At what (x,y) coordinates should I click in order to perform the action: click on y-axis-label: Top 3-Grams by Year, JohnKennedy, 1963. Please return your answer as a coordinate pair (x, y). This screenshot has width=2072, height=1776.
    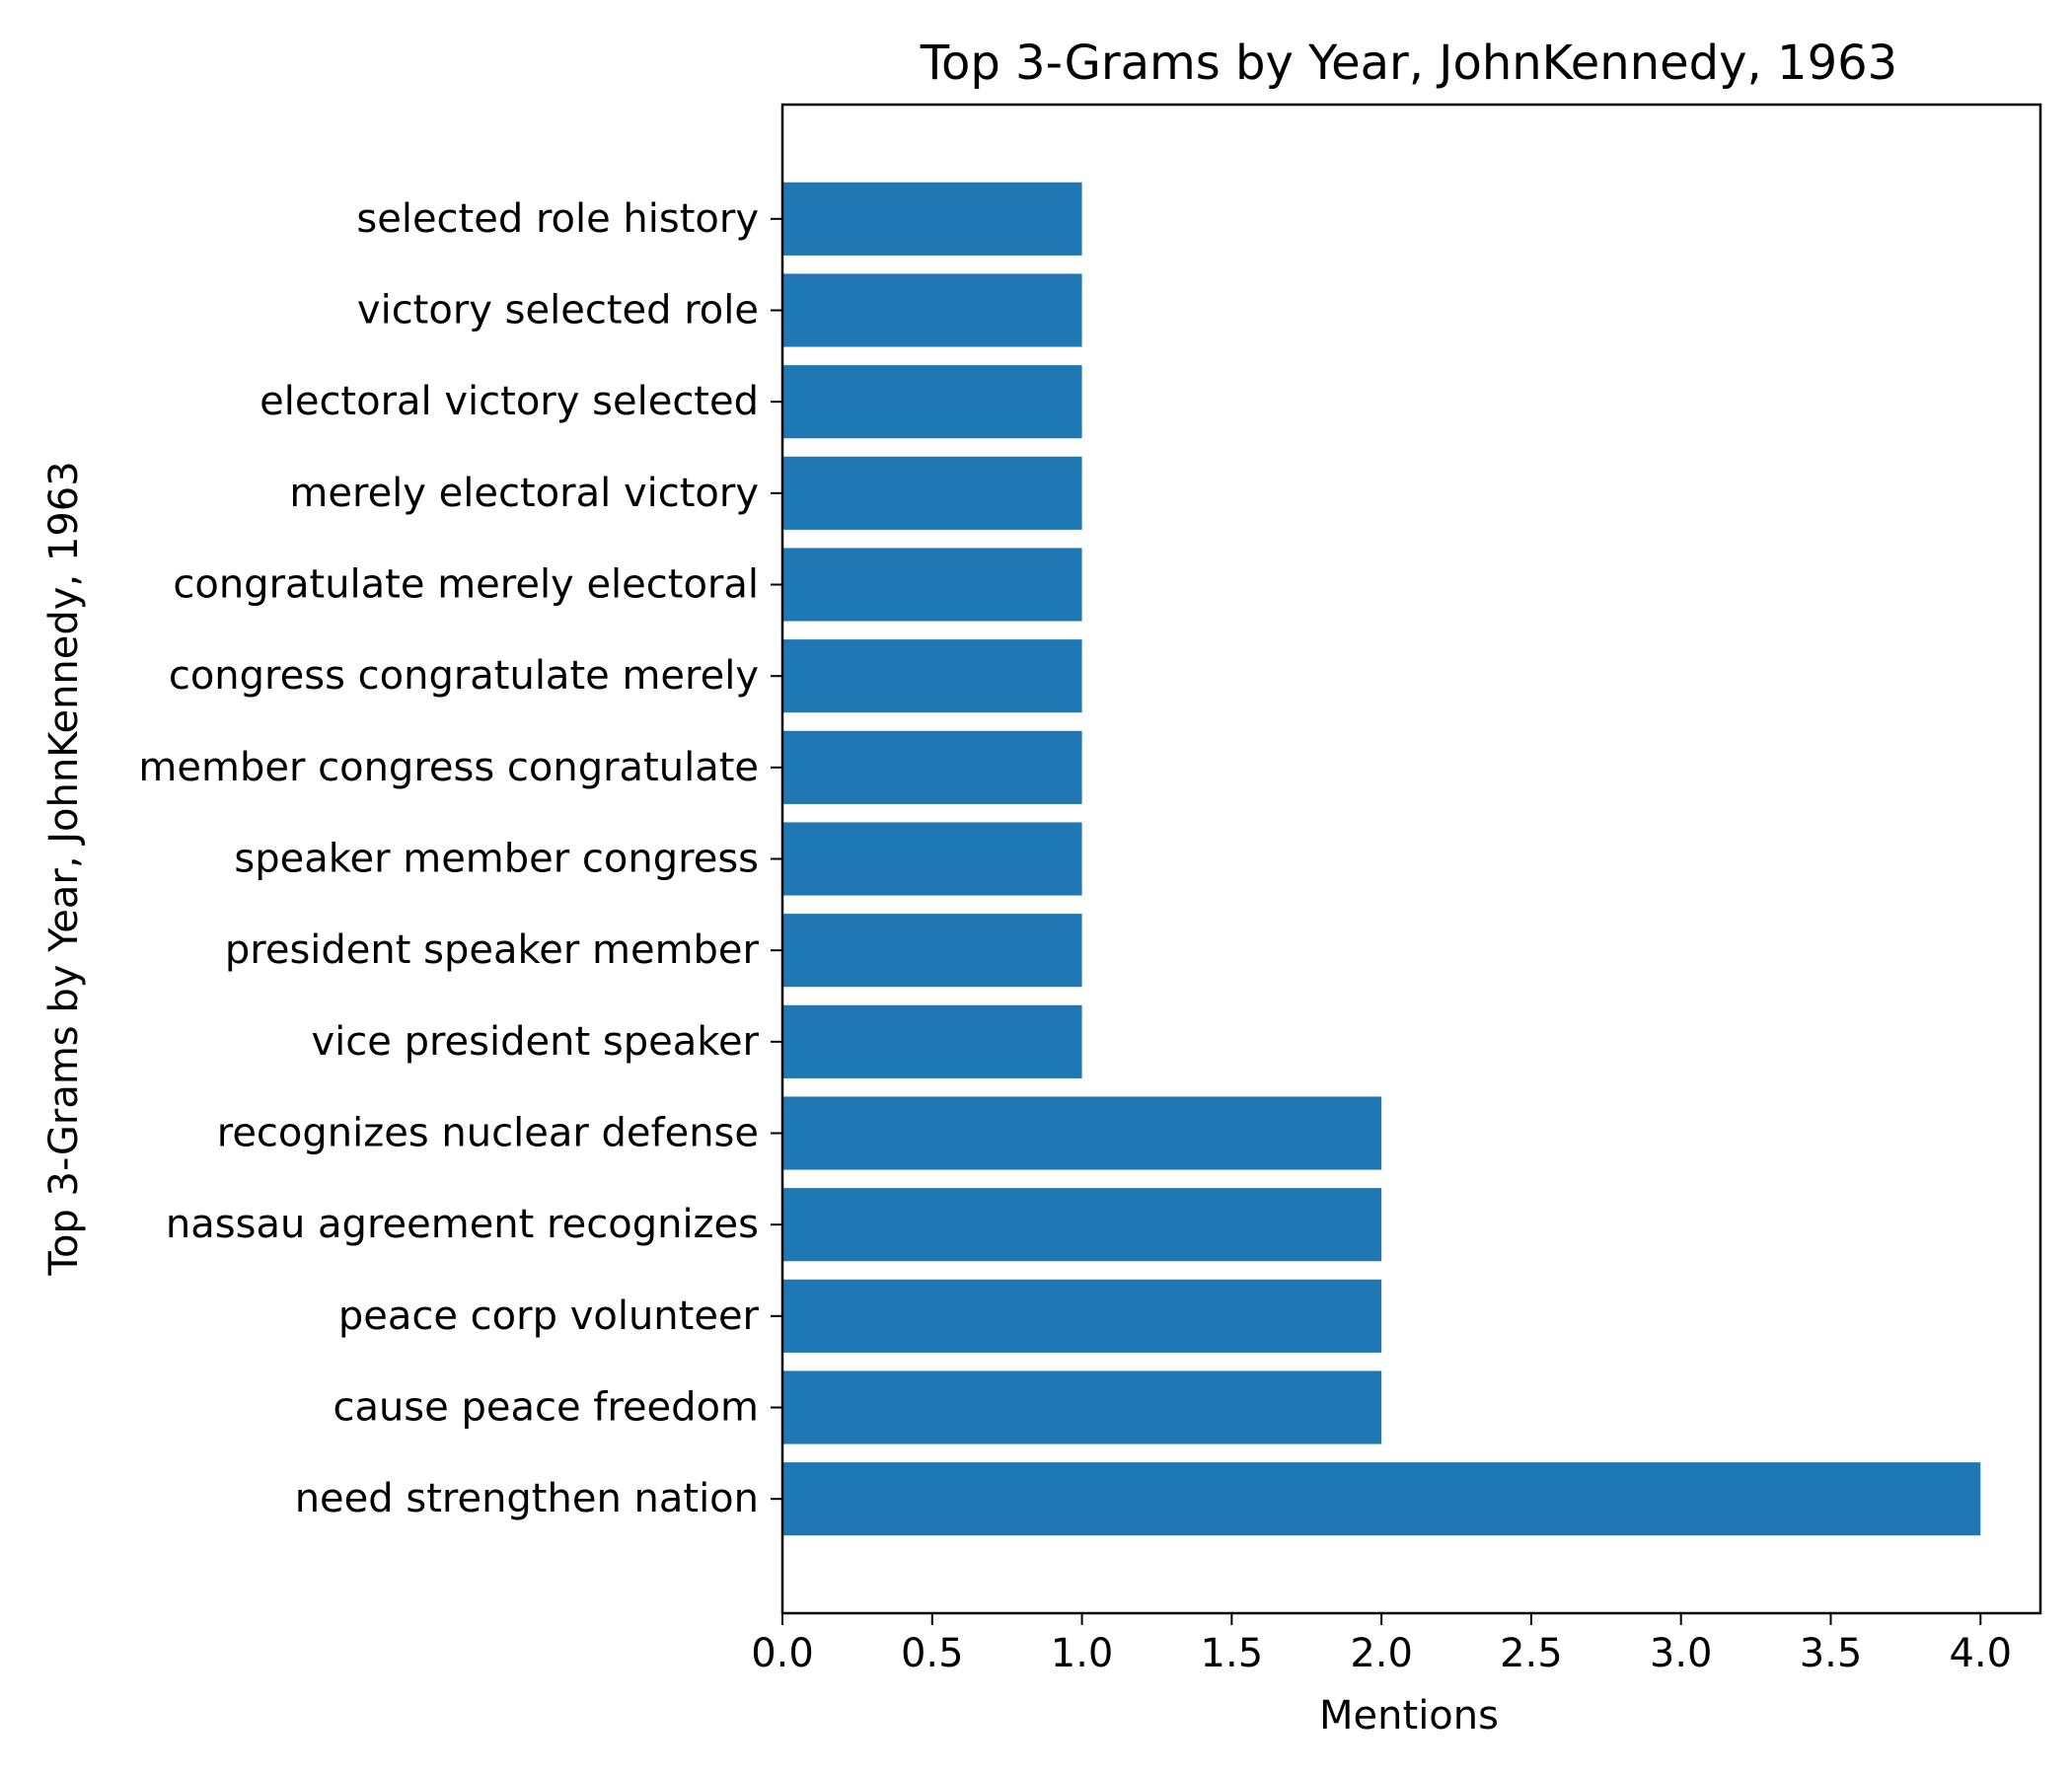
    Looking at the image, I should click on (64, 869).